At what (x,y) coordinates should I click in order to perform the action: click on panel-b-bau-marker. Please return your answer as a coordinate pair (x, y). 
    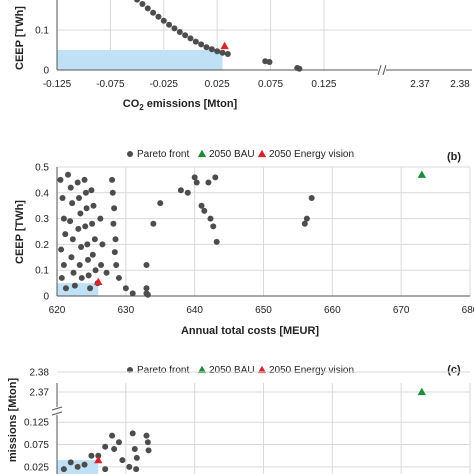
    Looking at the image, I should click on (422, 174).